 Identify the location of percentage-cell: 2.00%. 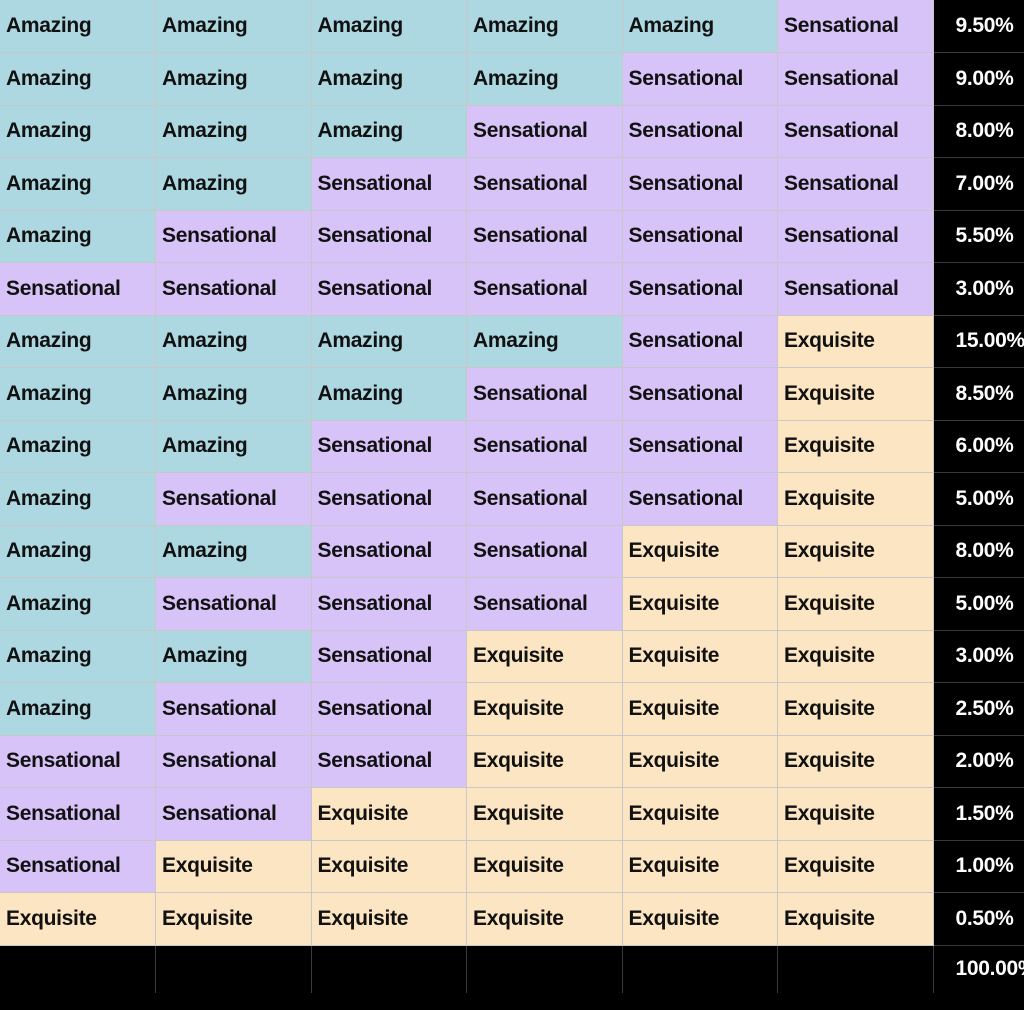
(978, 761).